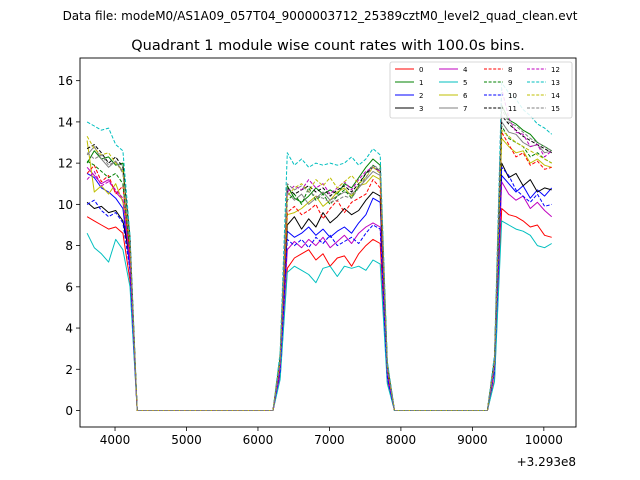 The width and height of the screenshot is (640, 480). Describe the element at coordinates (421, 96) in the screenshot. I see `legend-label-2: 2` at that location.